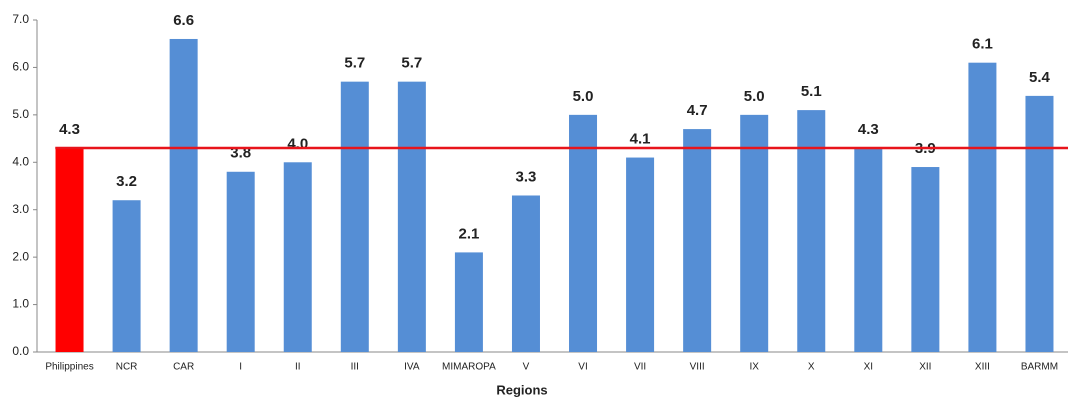 Image resolution: width=1070 pixels, height=399 pixels. I want to click on y-tick-label: 3.0, so click(20, 209).